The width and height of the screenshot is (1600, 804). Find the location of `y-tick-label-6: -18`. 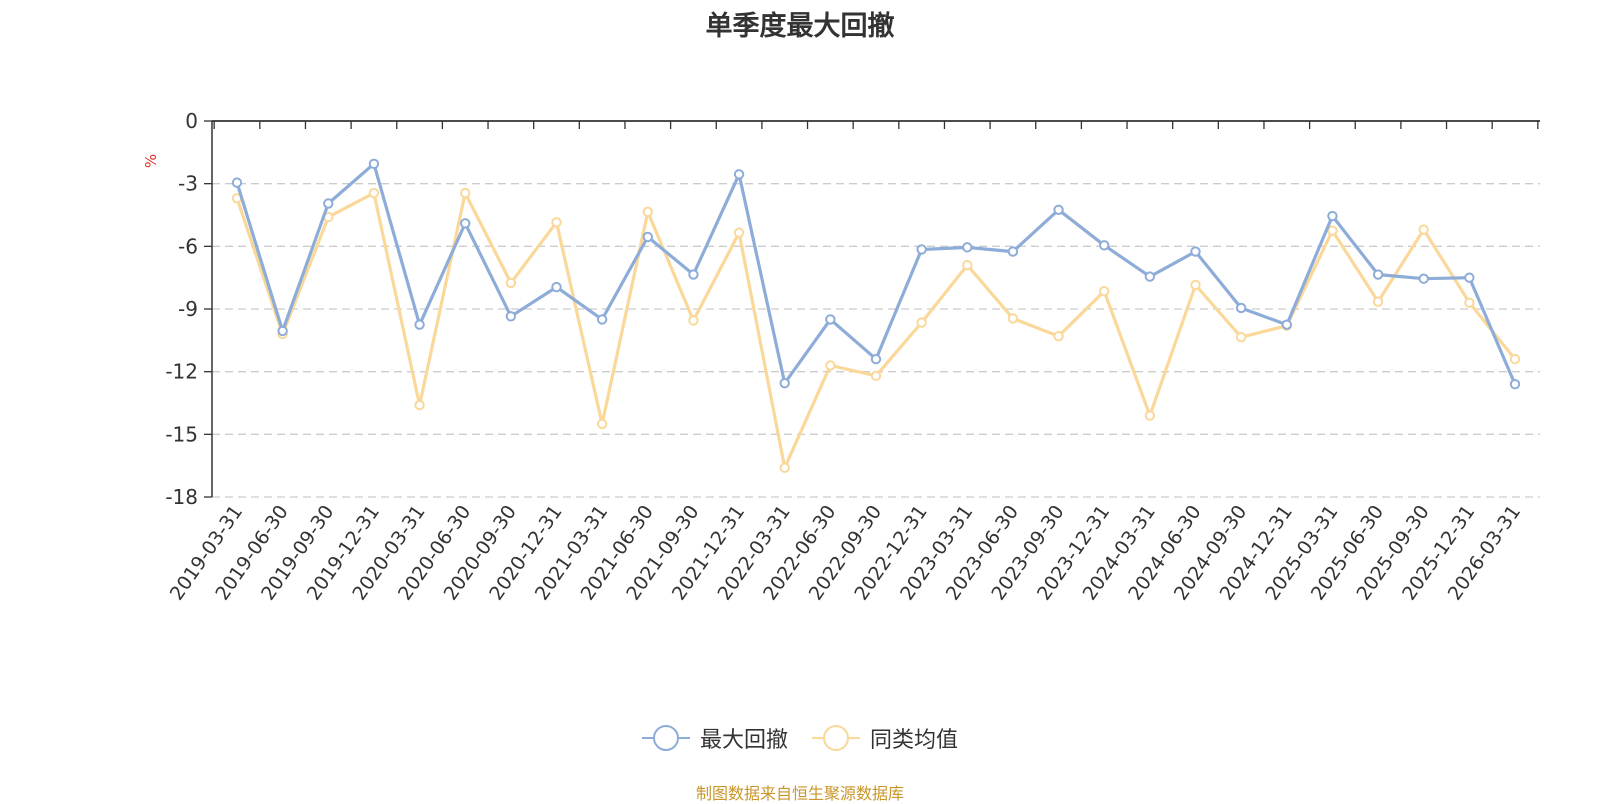

y-tick-label-6: -18 is located at coordinates (181, 497).